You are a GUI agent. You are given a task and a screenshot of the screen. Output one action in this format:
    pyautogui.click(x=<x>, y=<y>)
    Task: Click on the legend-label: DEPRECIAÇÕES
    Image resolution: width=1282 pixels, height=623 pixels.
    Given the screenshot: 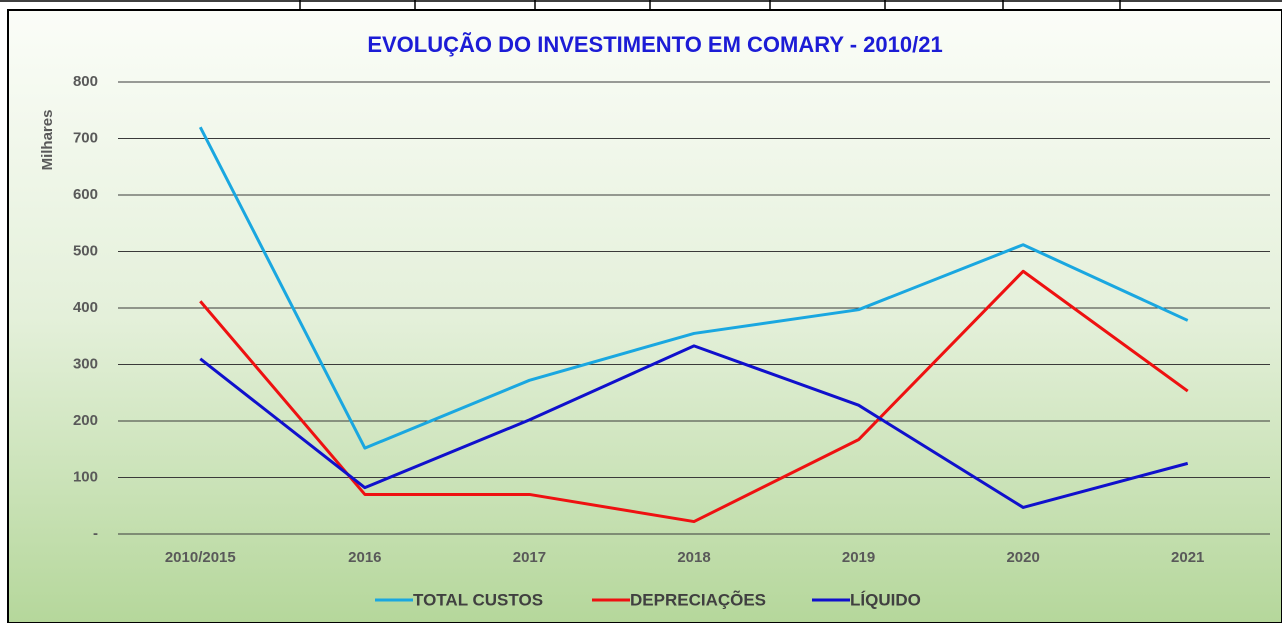 What is the action you would take?
    pyautogui.click(x=698, y=599)
    